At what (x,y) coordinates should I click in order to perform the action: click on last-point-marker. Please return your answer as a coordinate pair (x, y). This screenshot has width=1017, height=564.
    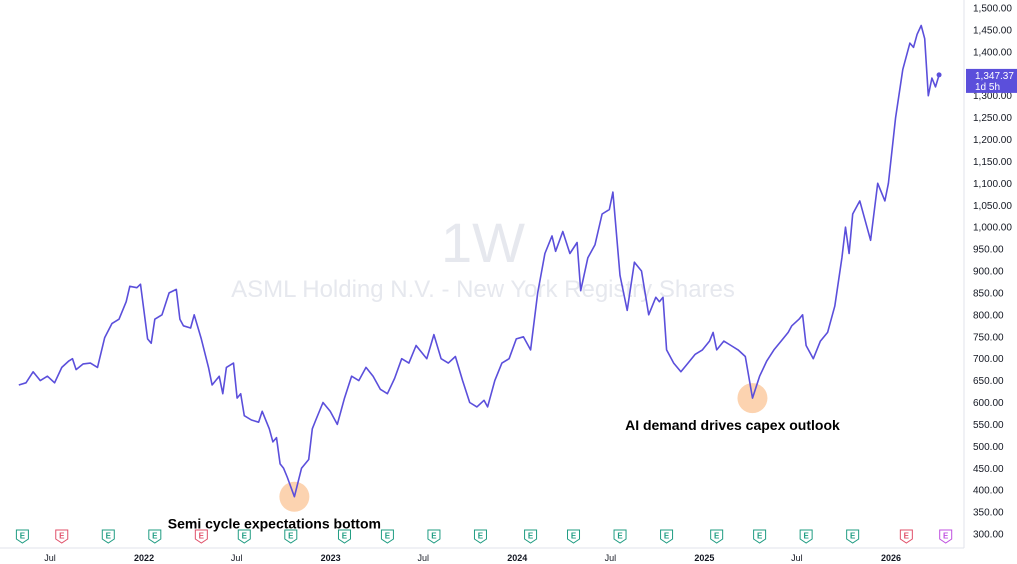
    Looking at the image, I should click on (939, 75).